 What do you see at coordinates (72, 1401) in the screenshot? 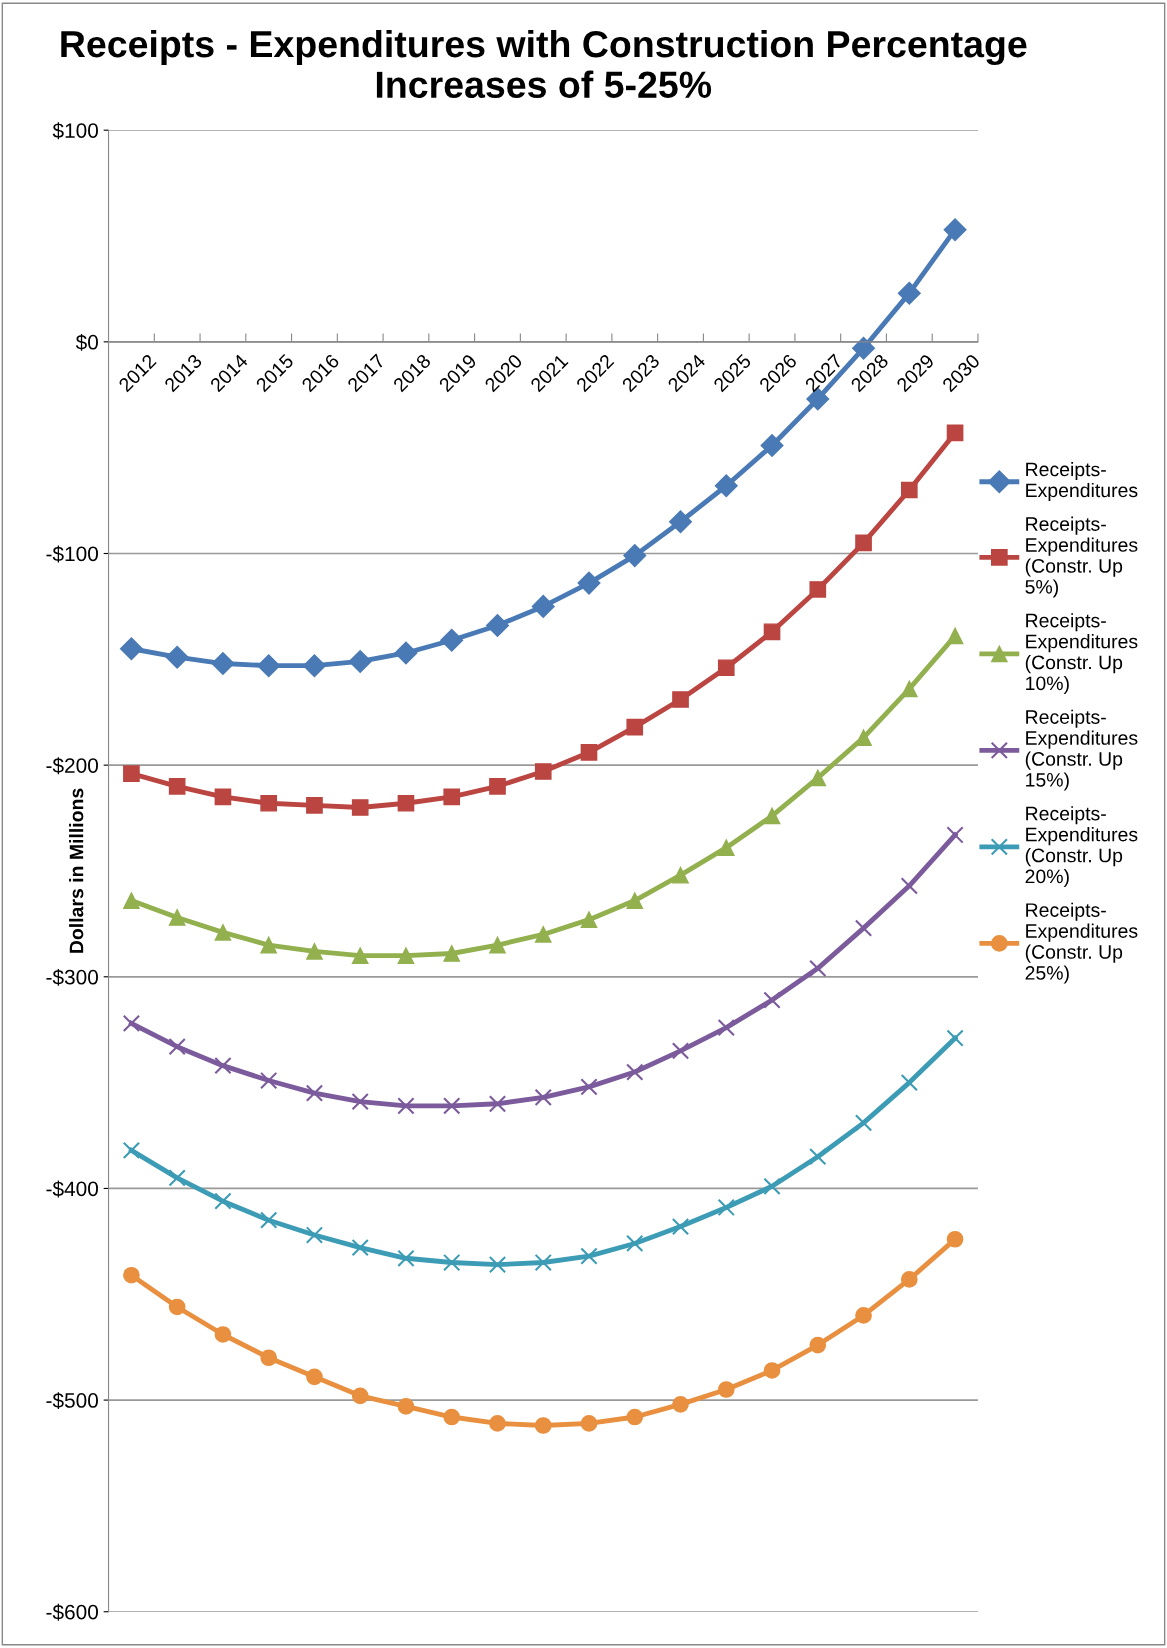
I see `y-tick-label: -$500` at bounding box center [72, 1401].